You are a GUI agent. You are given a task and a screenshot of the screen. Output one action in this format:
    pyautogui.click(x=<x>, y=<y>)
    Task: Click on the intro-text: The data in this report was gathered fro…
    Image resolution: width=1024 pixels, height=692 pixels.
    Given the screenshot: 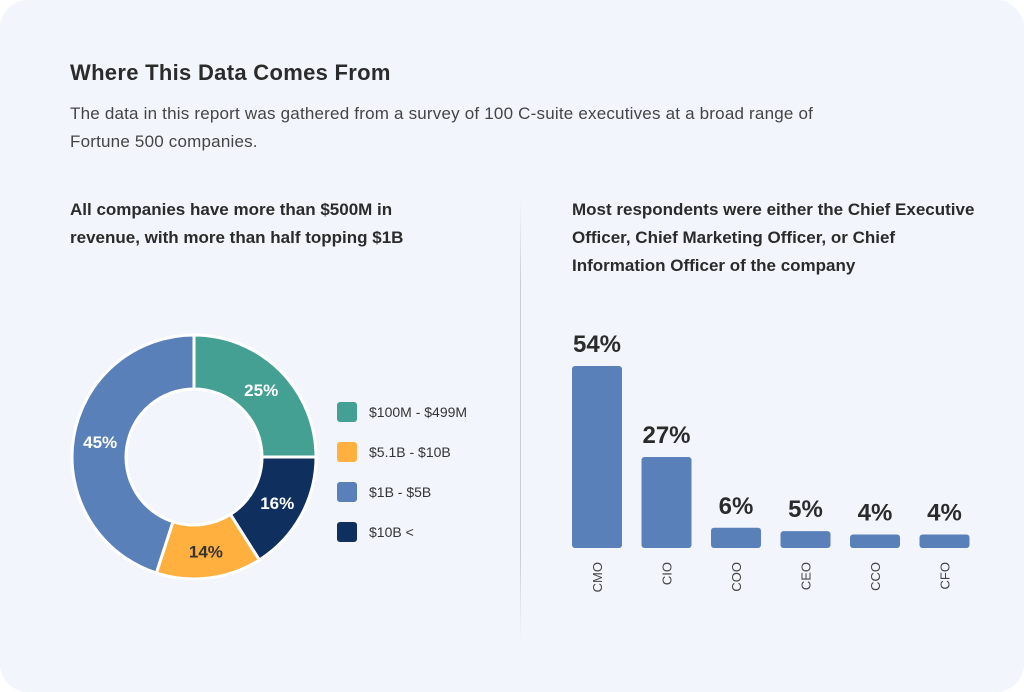 What is the action you would take?
    pyautogui.click(x=442, y=127)
    